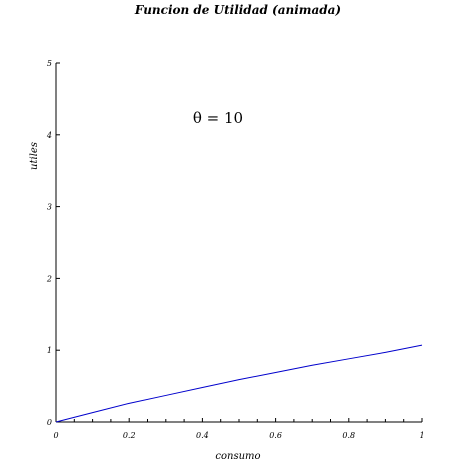 This screenshot has width=476, height=476. Describe the element at coordinates (34, 156) in the screenshot. I see `y-axis-label: utiles` at that location.